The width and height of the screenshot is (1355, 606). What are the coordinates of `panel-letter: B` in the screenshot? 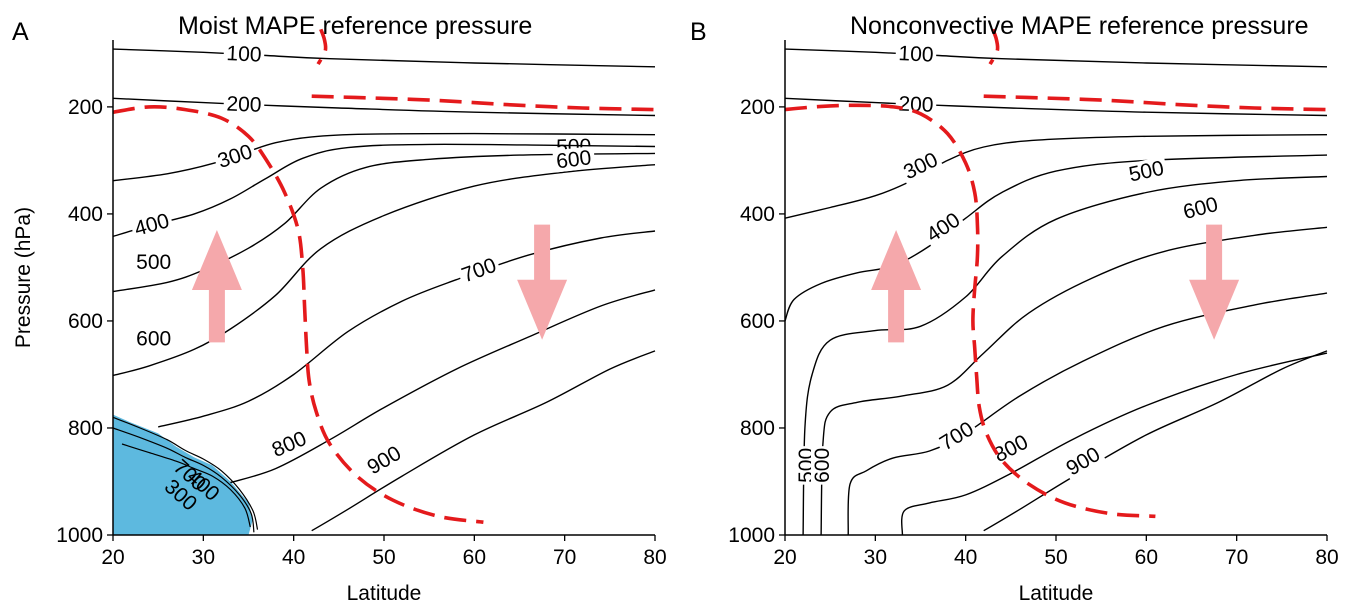 It's located at (698, 32).